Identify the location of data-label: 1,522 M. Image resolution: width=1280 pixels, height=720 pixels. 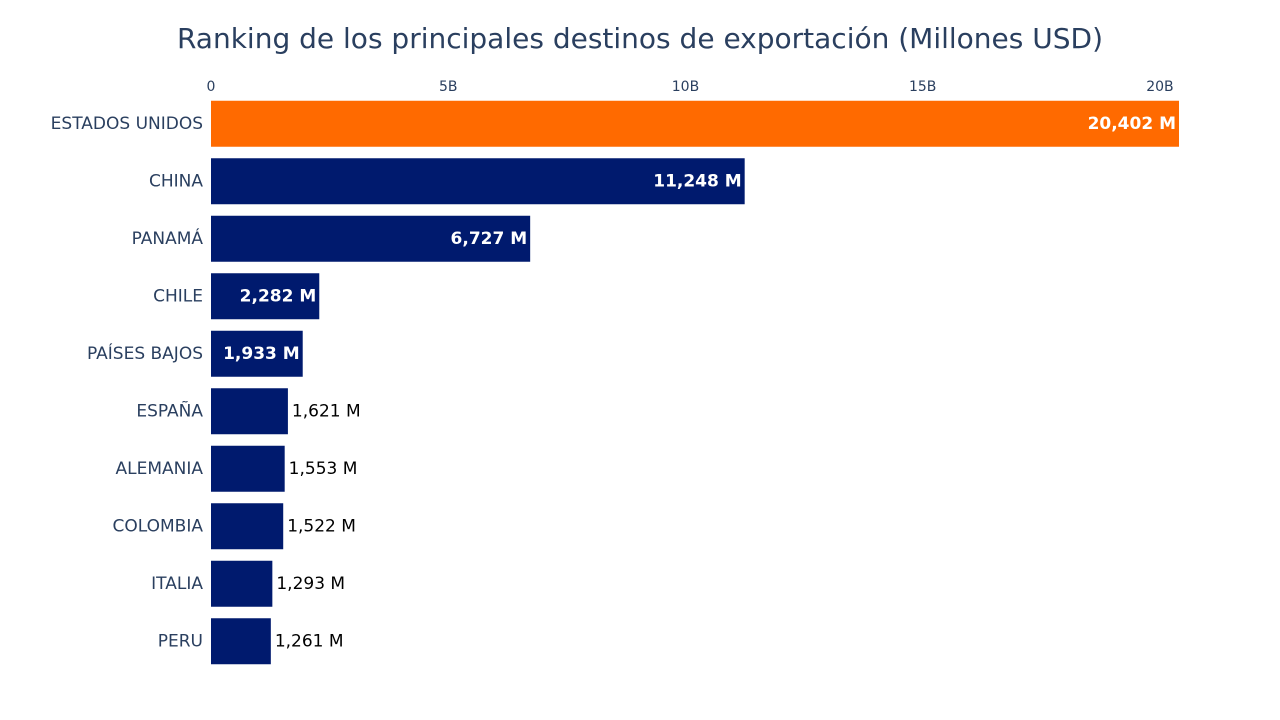
(321, 526).